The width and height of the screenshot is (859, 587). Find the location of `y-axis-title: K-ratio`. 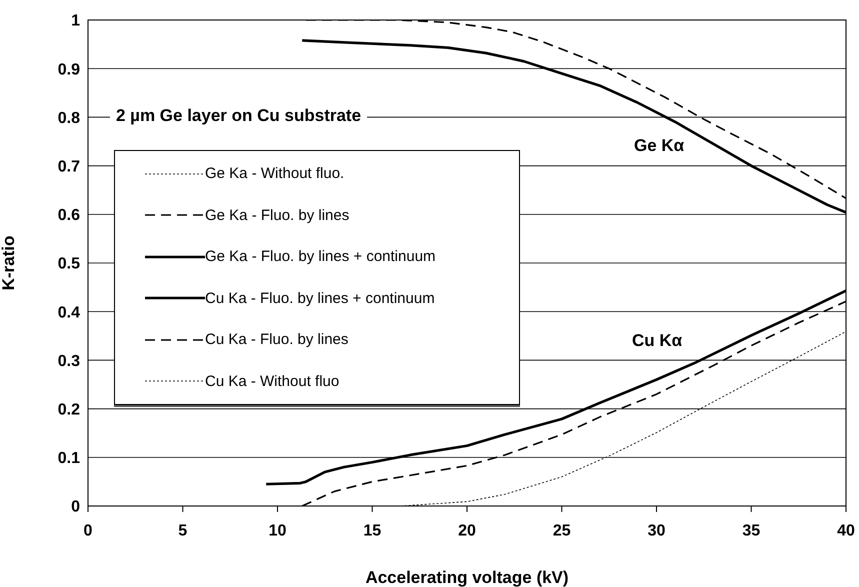

y-axis-title: K-ratio is located at coordinates (9, 263).